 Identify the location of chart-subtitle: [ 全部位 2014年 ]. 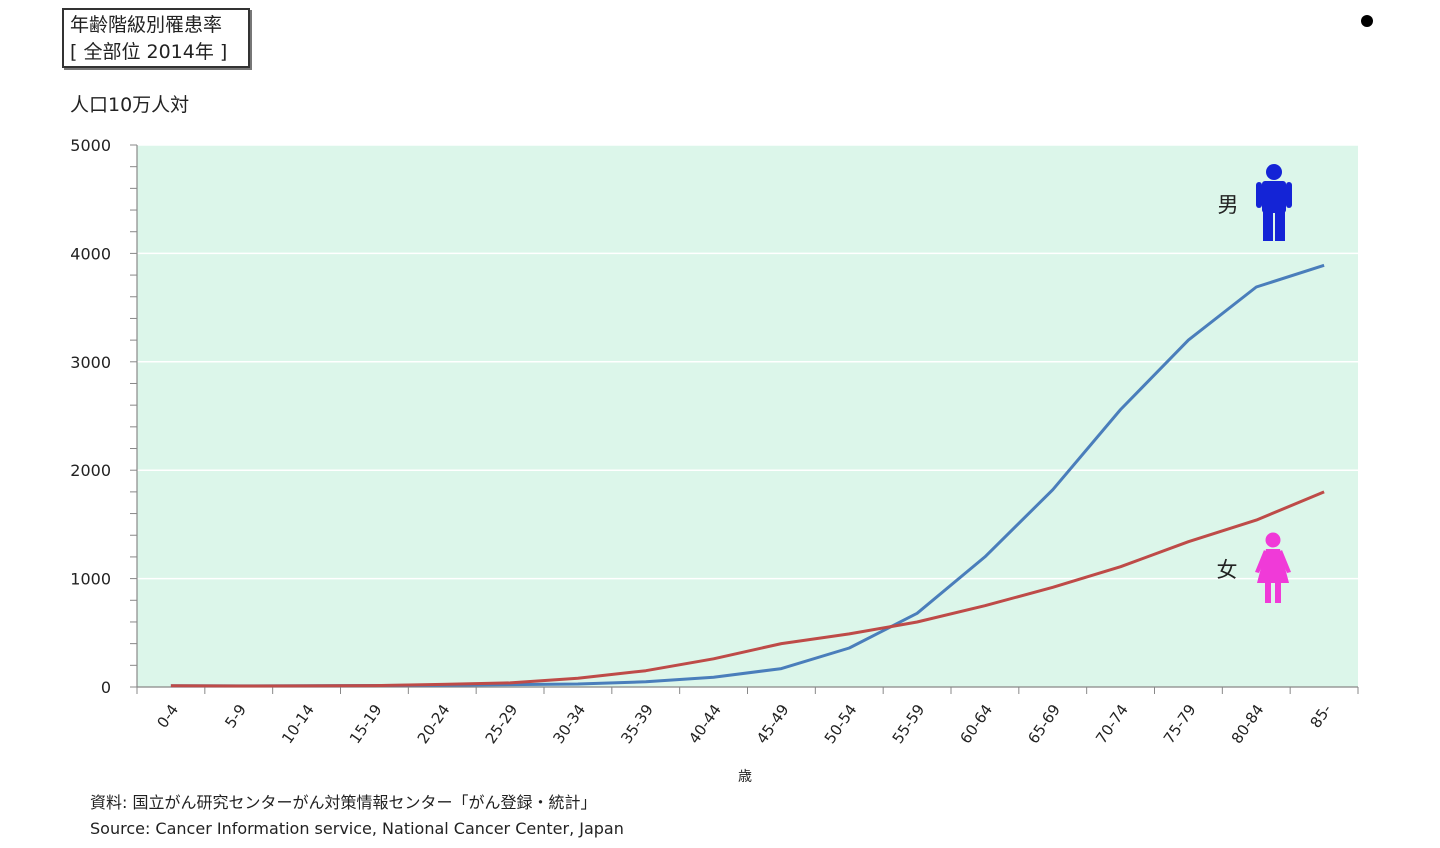
(149, 52).